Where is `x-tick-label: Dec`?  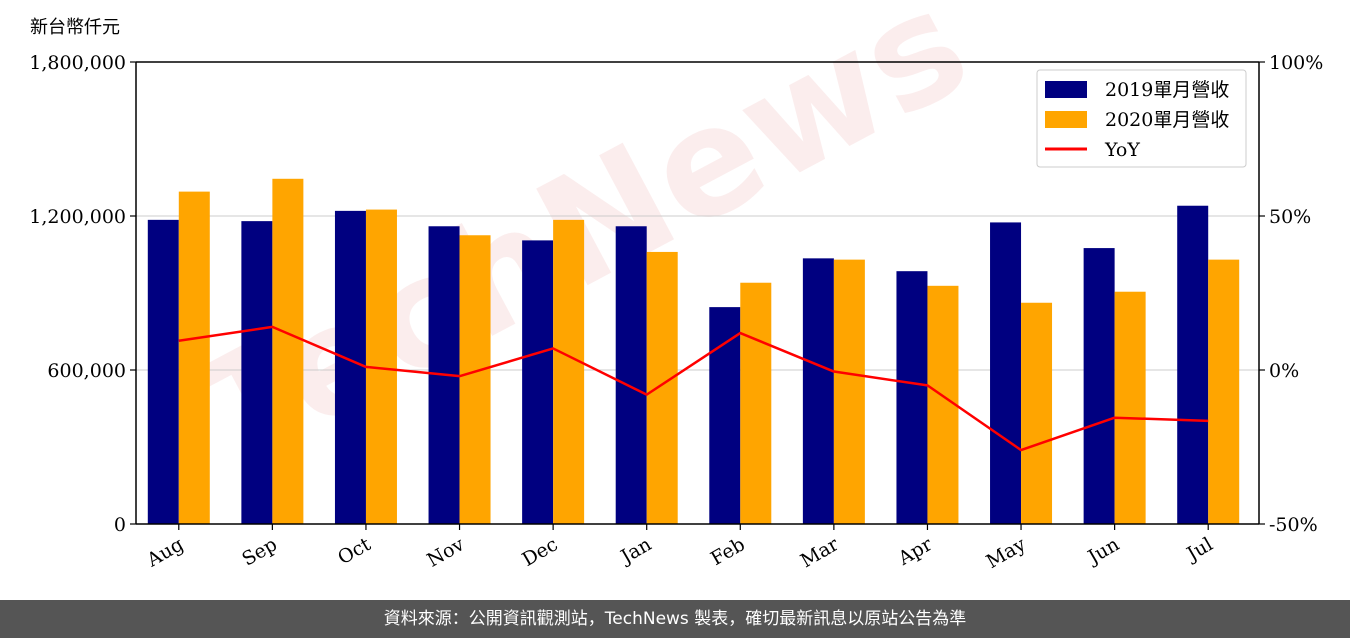
x-tick-label: Dec is located at coordinates (539, 552).